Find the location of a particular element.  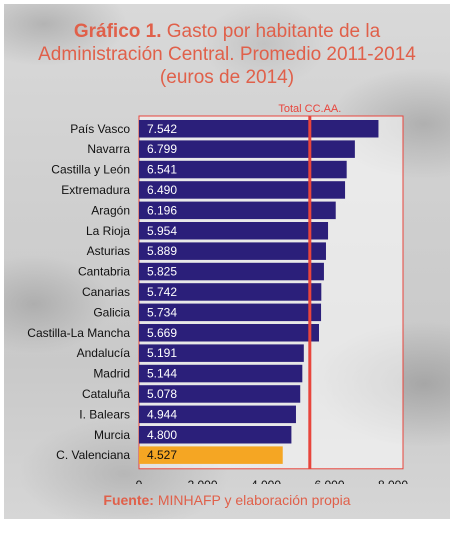

value-label-0: 7.542 is located at coordinates (162, 129).